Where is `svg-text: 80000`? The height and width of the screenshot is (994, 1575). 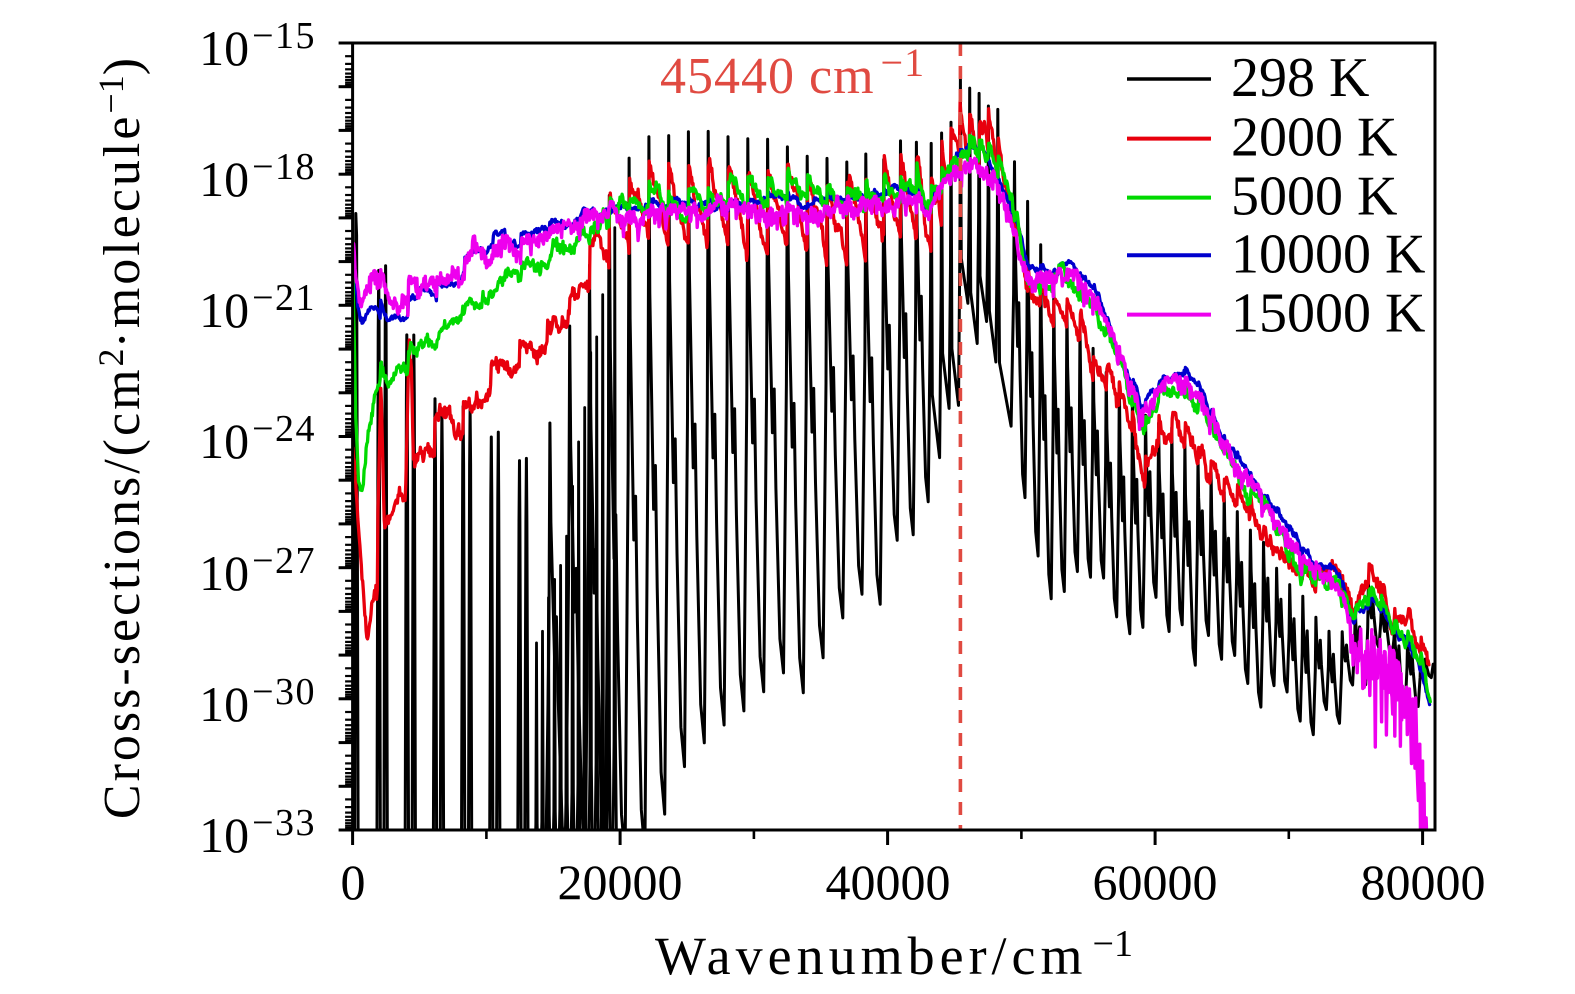
svg-text: 80000 is located at coordinates (1423, 882).